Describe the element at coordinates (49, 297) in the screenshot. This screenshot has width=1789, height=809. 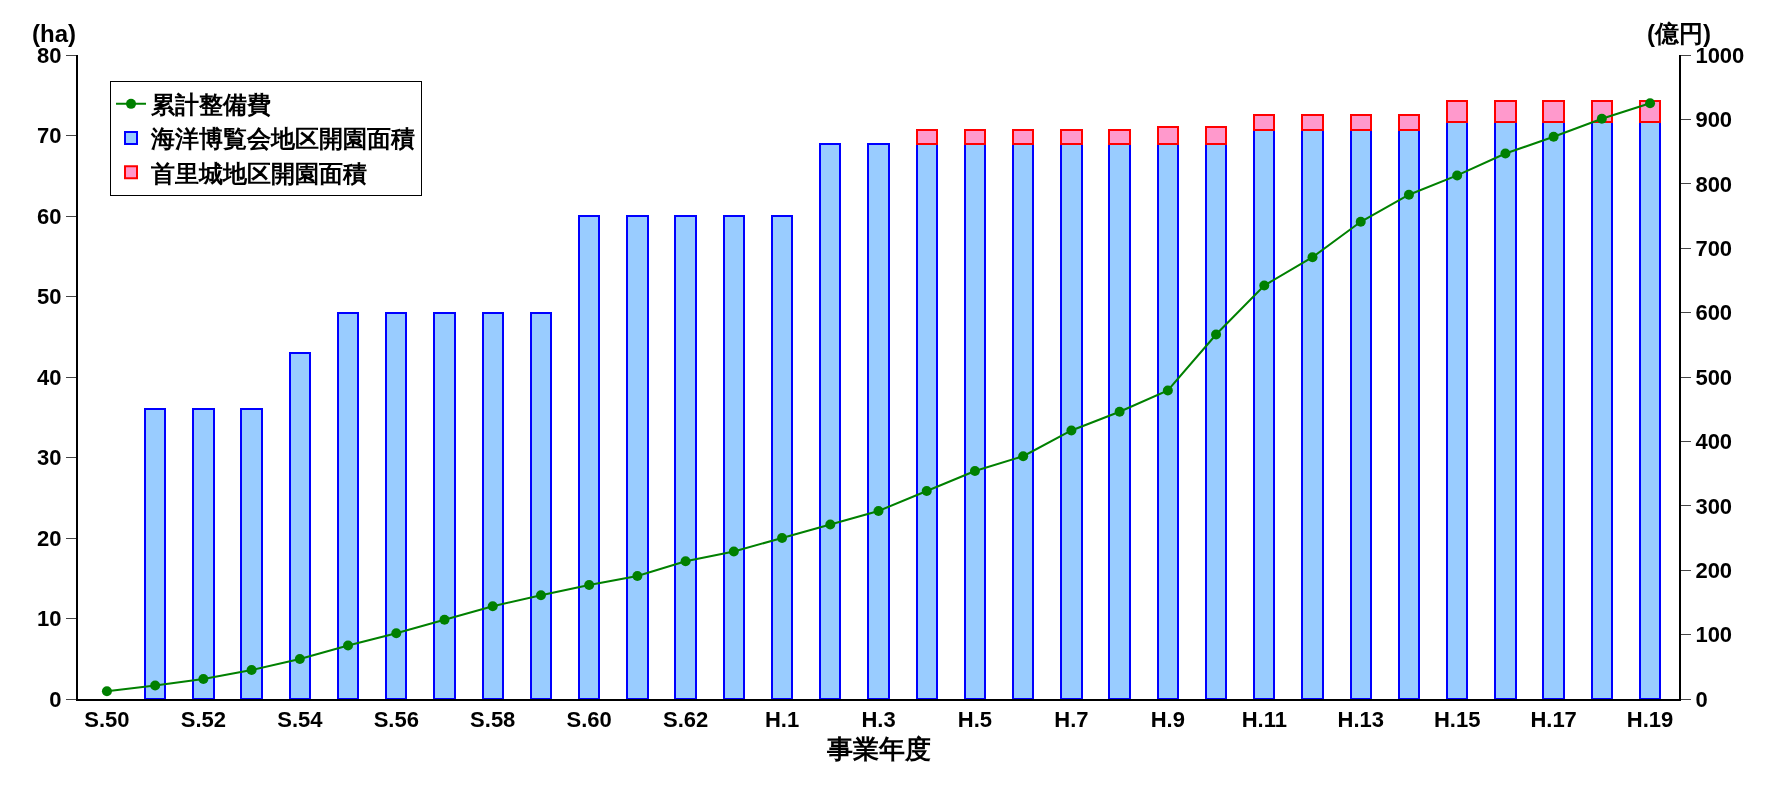
I see `y-tick-label: 50` at that location.